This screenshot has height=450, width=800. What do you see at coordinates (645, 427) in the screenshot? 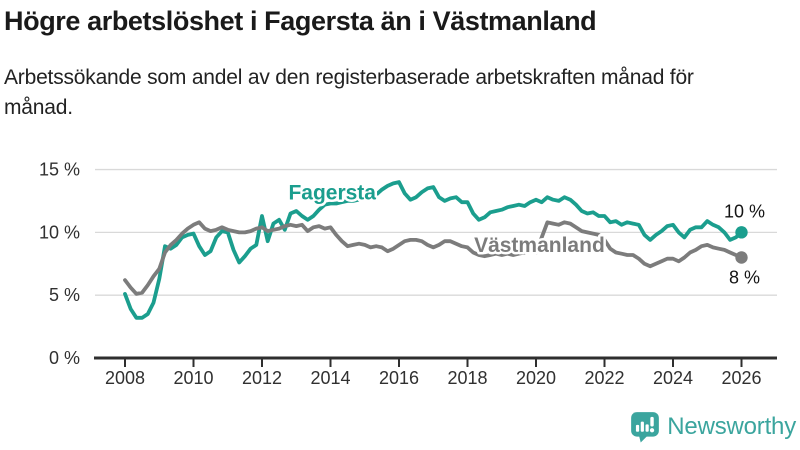
I see `bar-chart-speech-bubble-icon` at bounding box center [645, 427].